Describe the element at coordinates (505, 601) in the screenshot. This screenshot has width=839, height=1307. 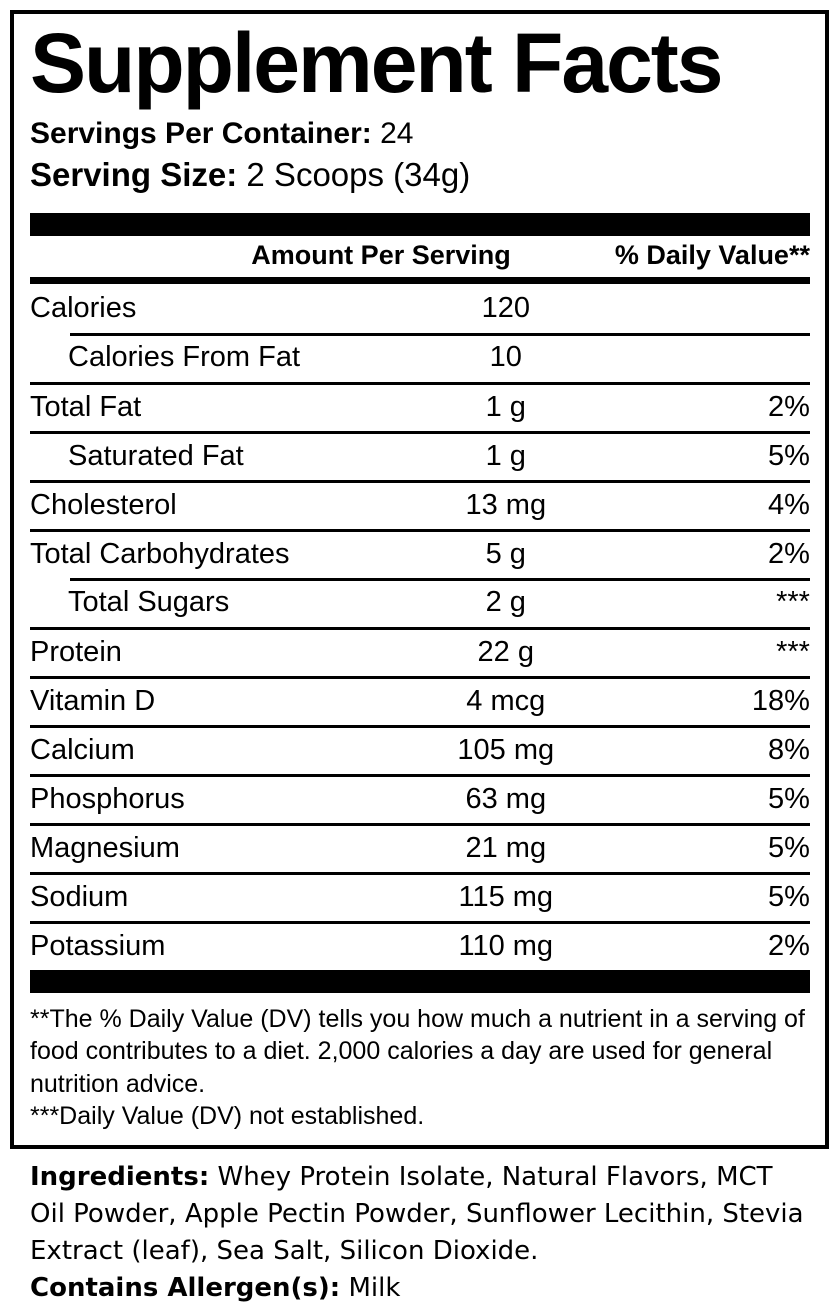
I see `nutrient-amount: 2 g` at that location.